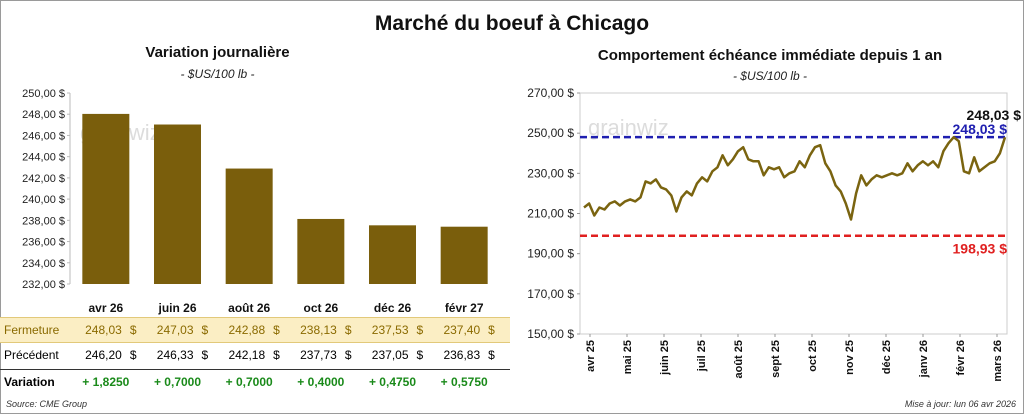  I want to click on bar-chart-title: Variation journalière, so click(217, 52).